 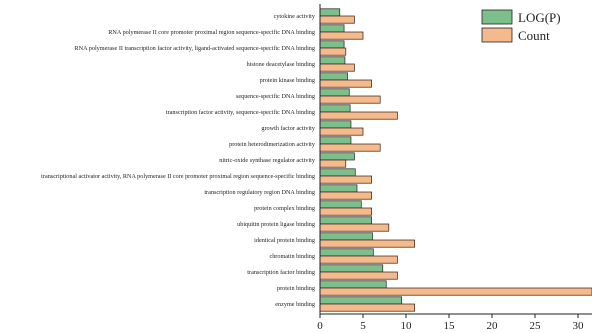 I want to click on x-tick-label: 25, so click(x=536, y=326).